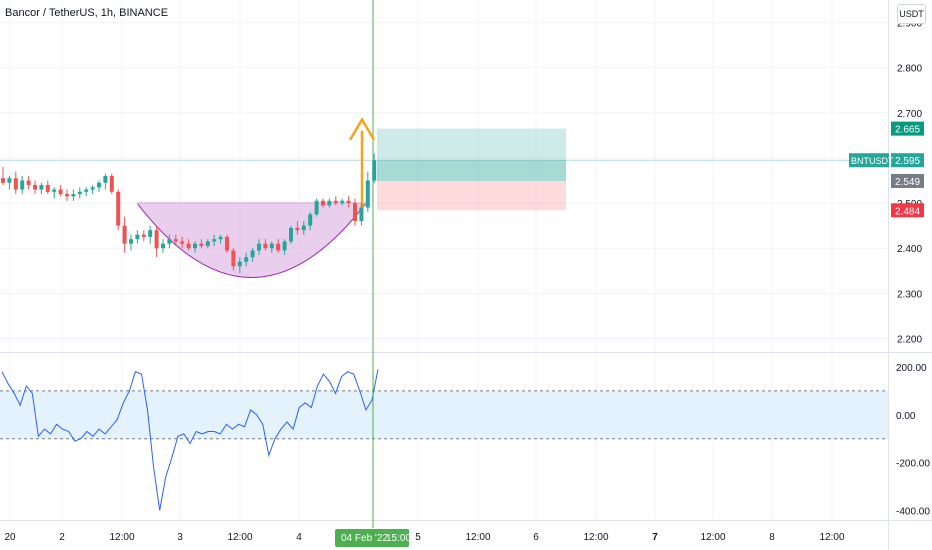 The height and width of the screenshot is (550, 932). Describe the element at coordinates (62, 537) in the screenshot. I see `time-tick-label: 2` at that location.